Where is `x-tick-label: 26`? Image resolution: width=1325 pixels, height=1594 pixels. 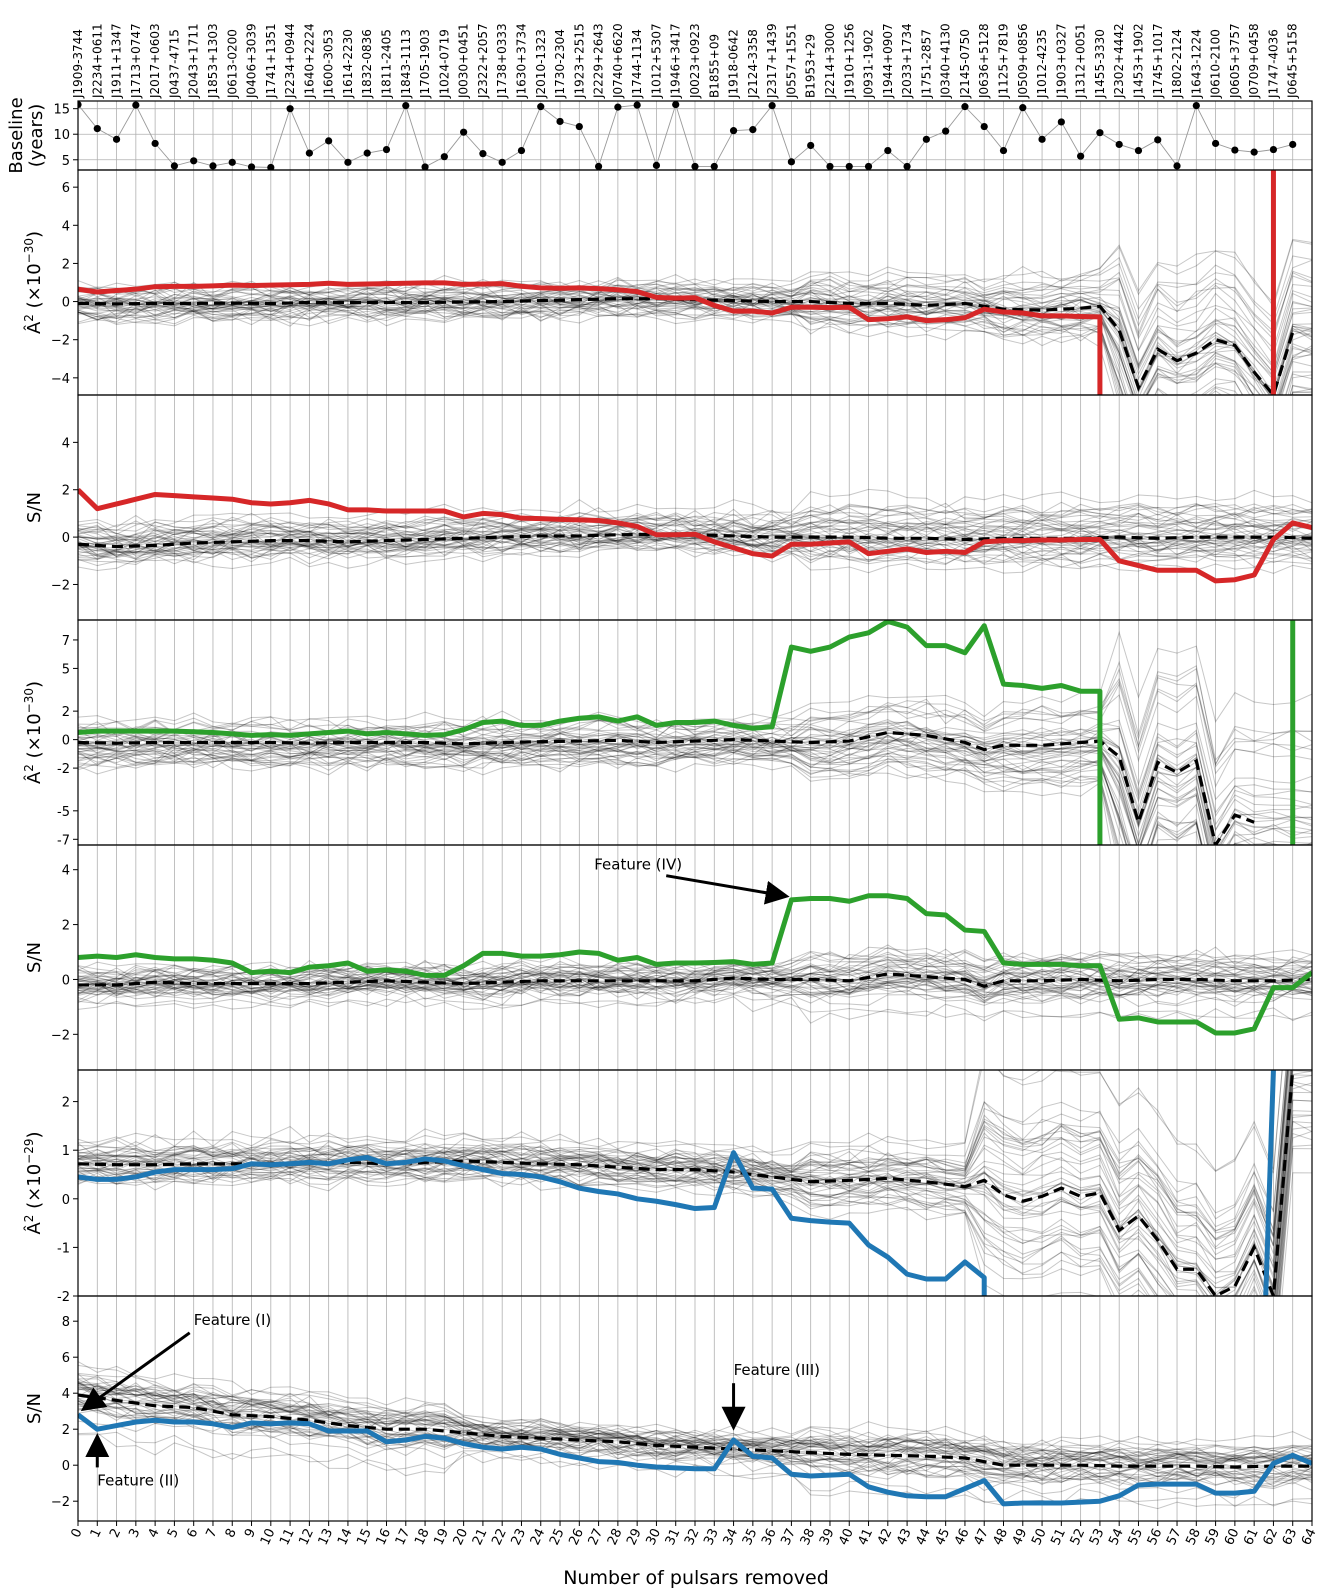
x-tick-label: 26 is located at coordinates (576, 1536).